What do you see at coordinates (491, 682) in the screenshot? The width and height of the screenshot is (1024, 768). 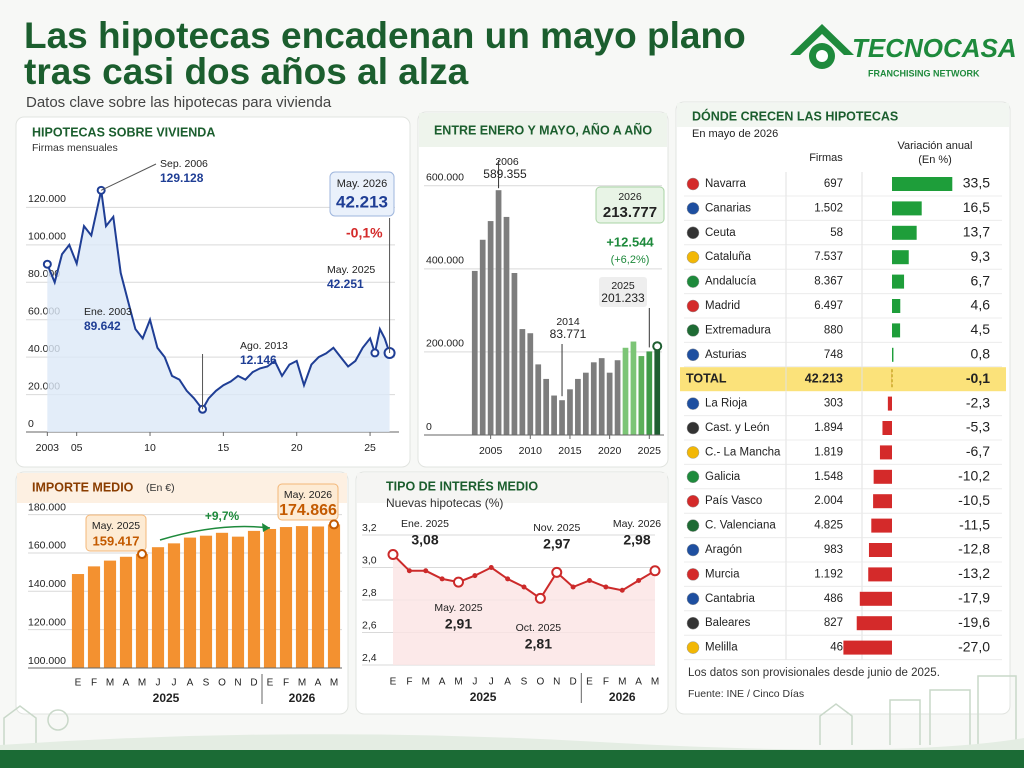 I see `x-tick-label: J` at bounding box center [491, 682].